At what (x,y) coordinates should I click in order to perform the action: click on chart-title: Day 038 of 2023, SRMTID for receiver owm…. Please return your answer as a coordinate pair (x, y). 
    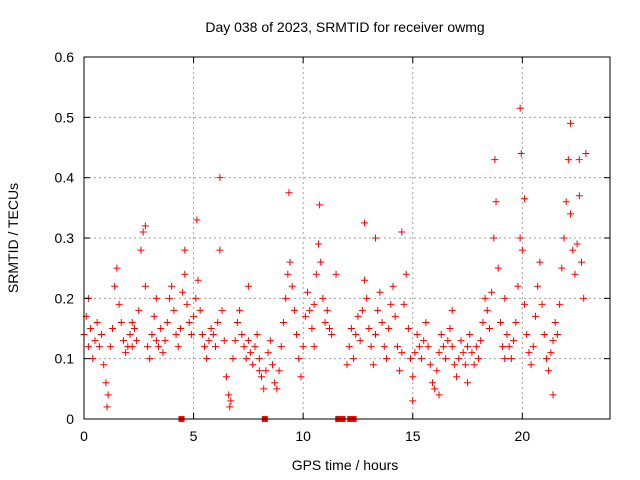
    Looking at the image, I should click on (344, 27).